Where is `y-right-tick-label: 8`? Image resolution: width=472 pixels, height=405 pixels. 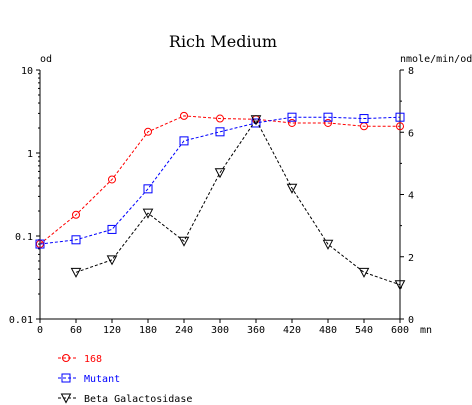 y-right-tick-label: 8 is located at coordinates (411, 71).